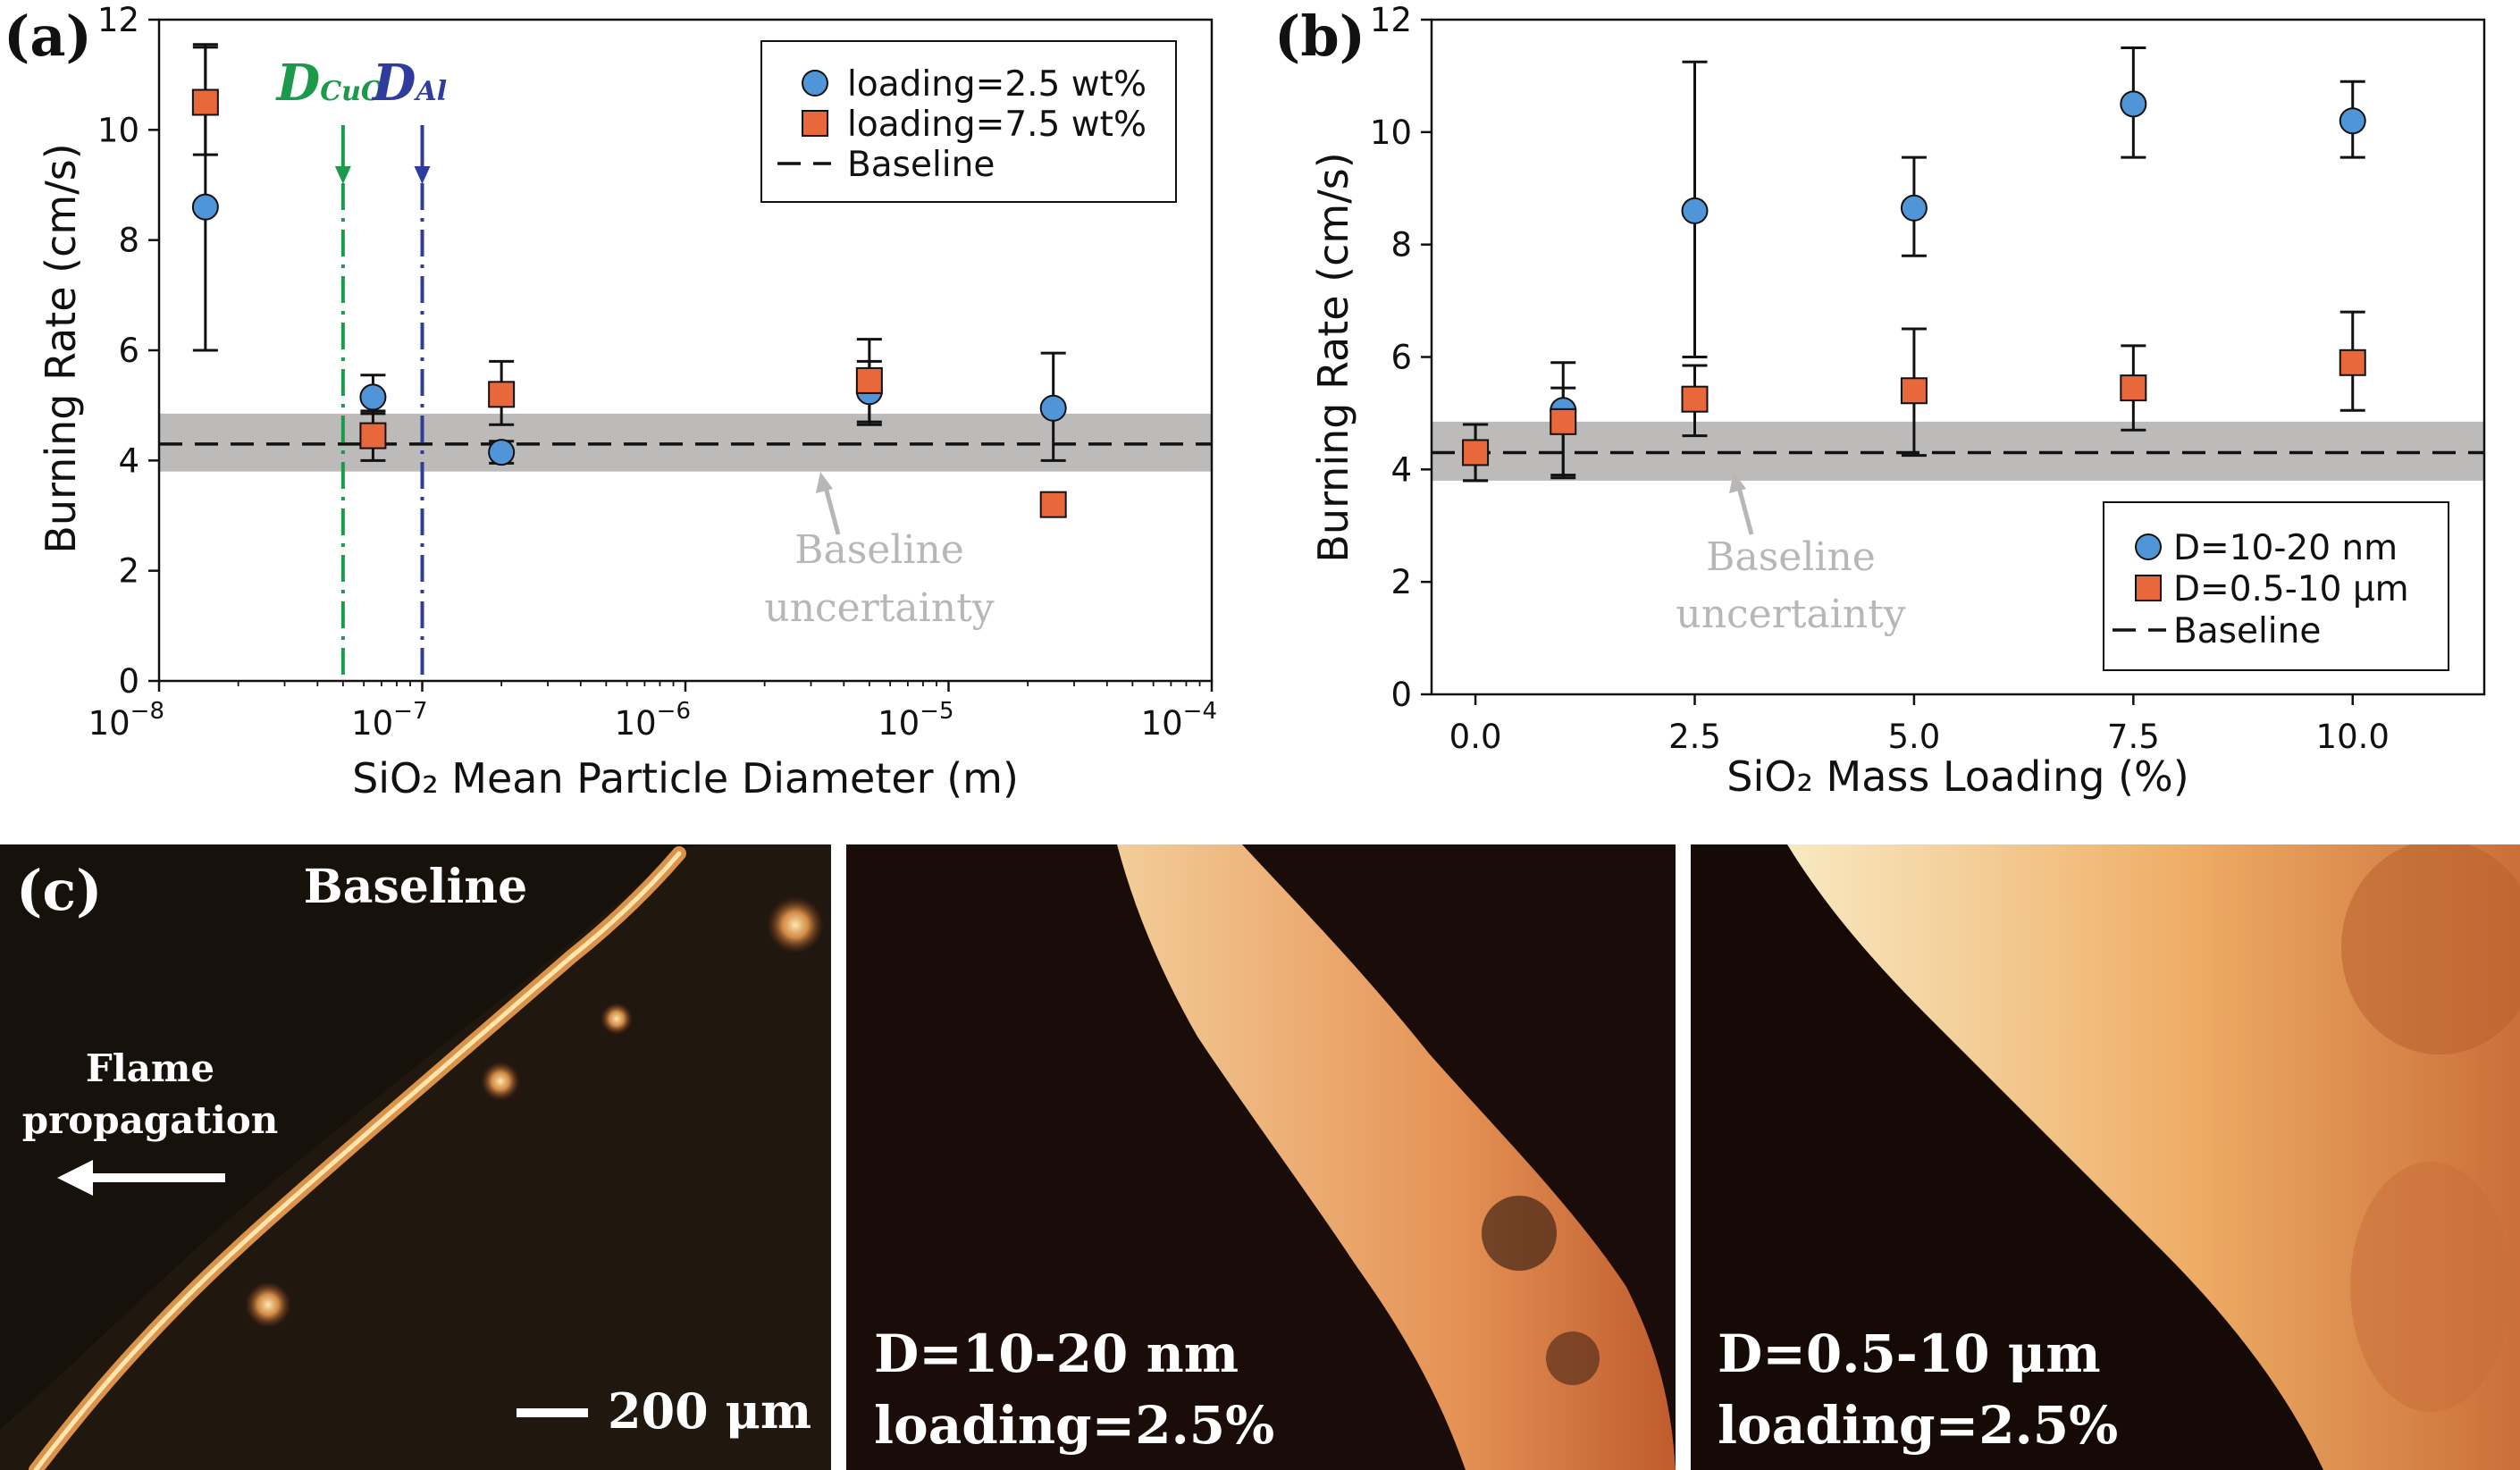 The width and height of the screenshot is (2520, 1470). What do you see at coordinates (815, 83) in the screenshot?
I see `legend-marker-circle-a` at bounding box center [815, 83].